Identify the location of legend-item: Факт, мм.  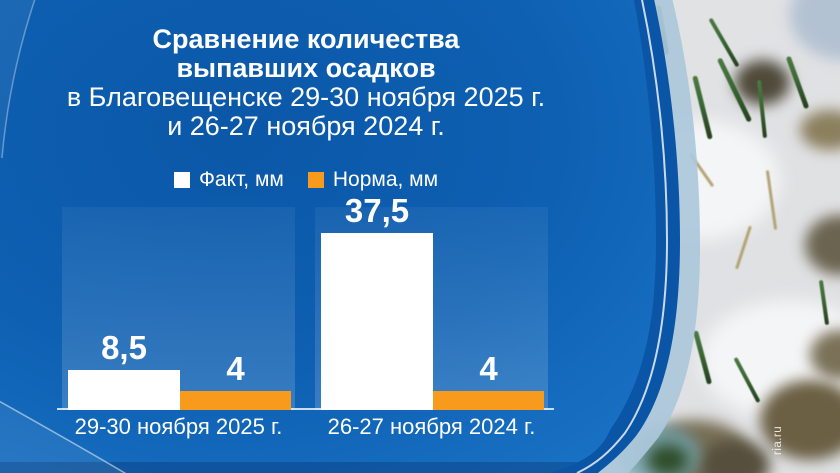
(228, 180).